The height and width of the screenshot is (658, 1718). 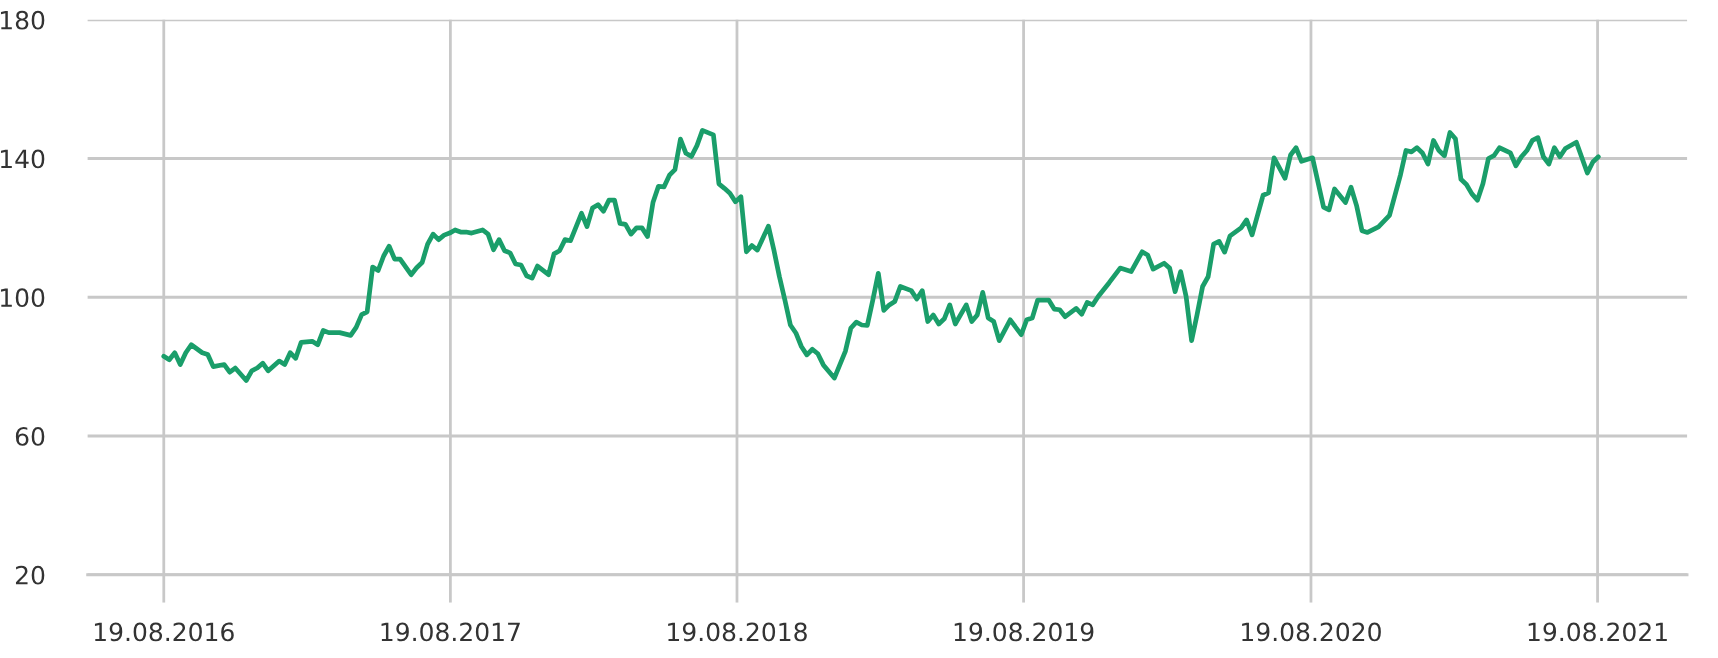 I want to click on y-tick-label: 60, so click(x=30, y=436).